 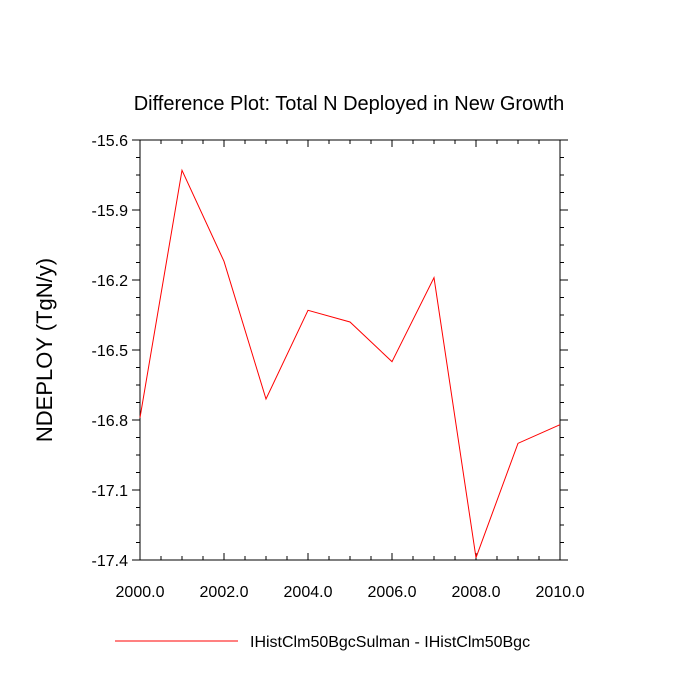 What do you see at coordinates (110, 141) in the screenshot?
I see `y-tick-label: -15.6` at bounding box center [110, 141].